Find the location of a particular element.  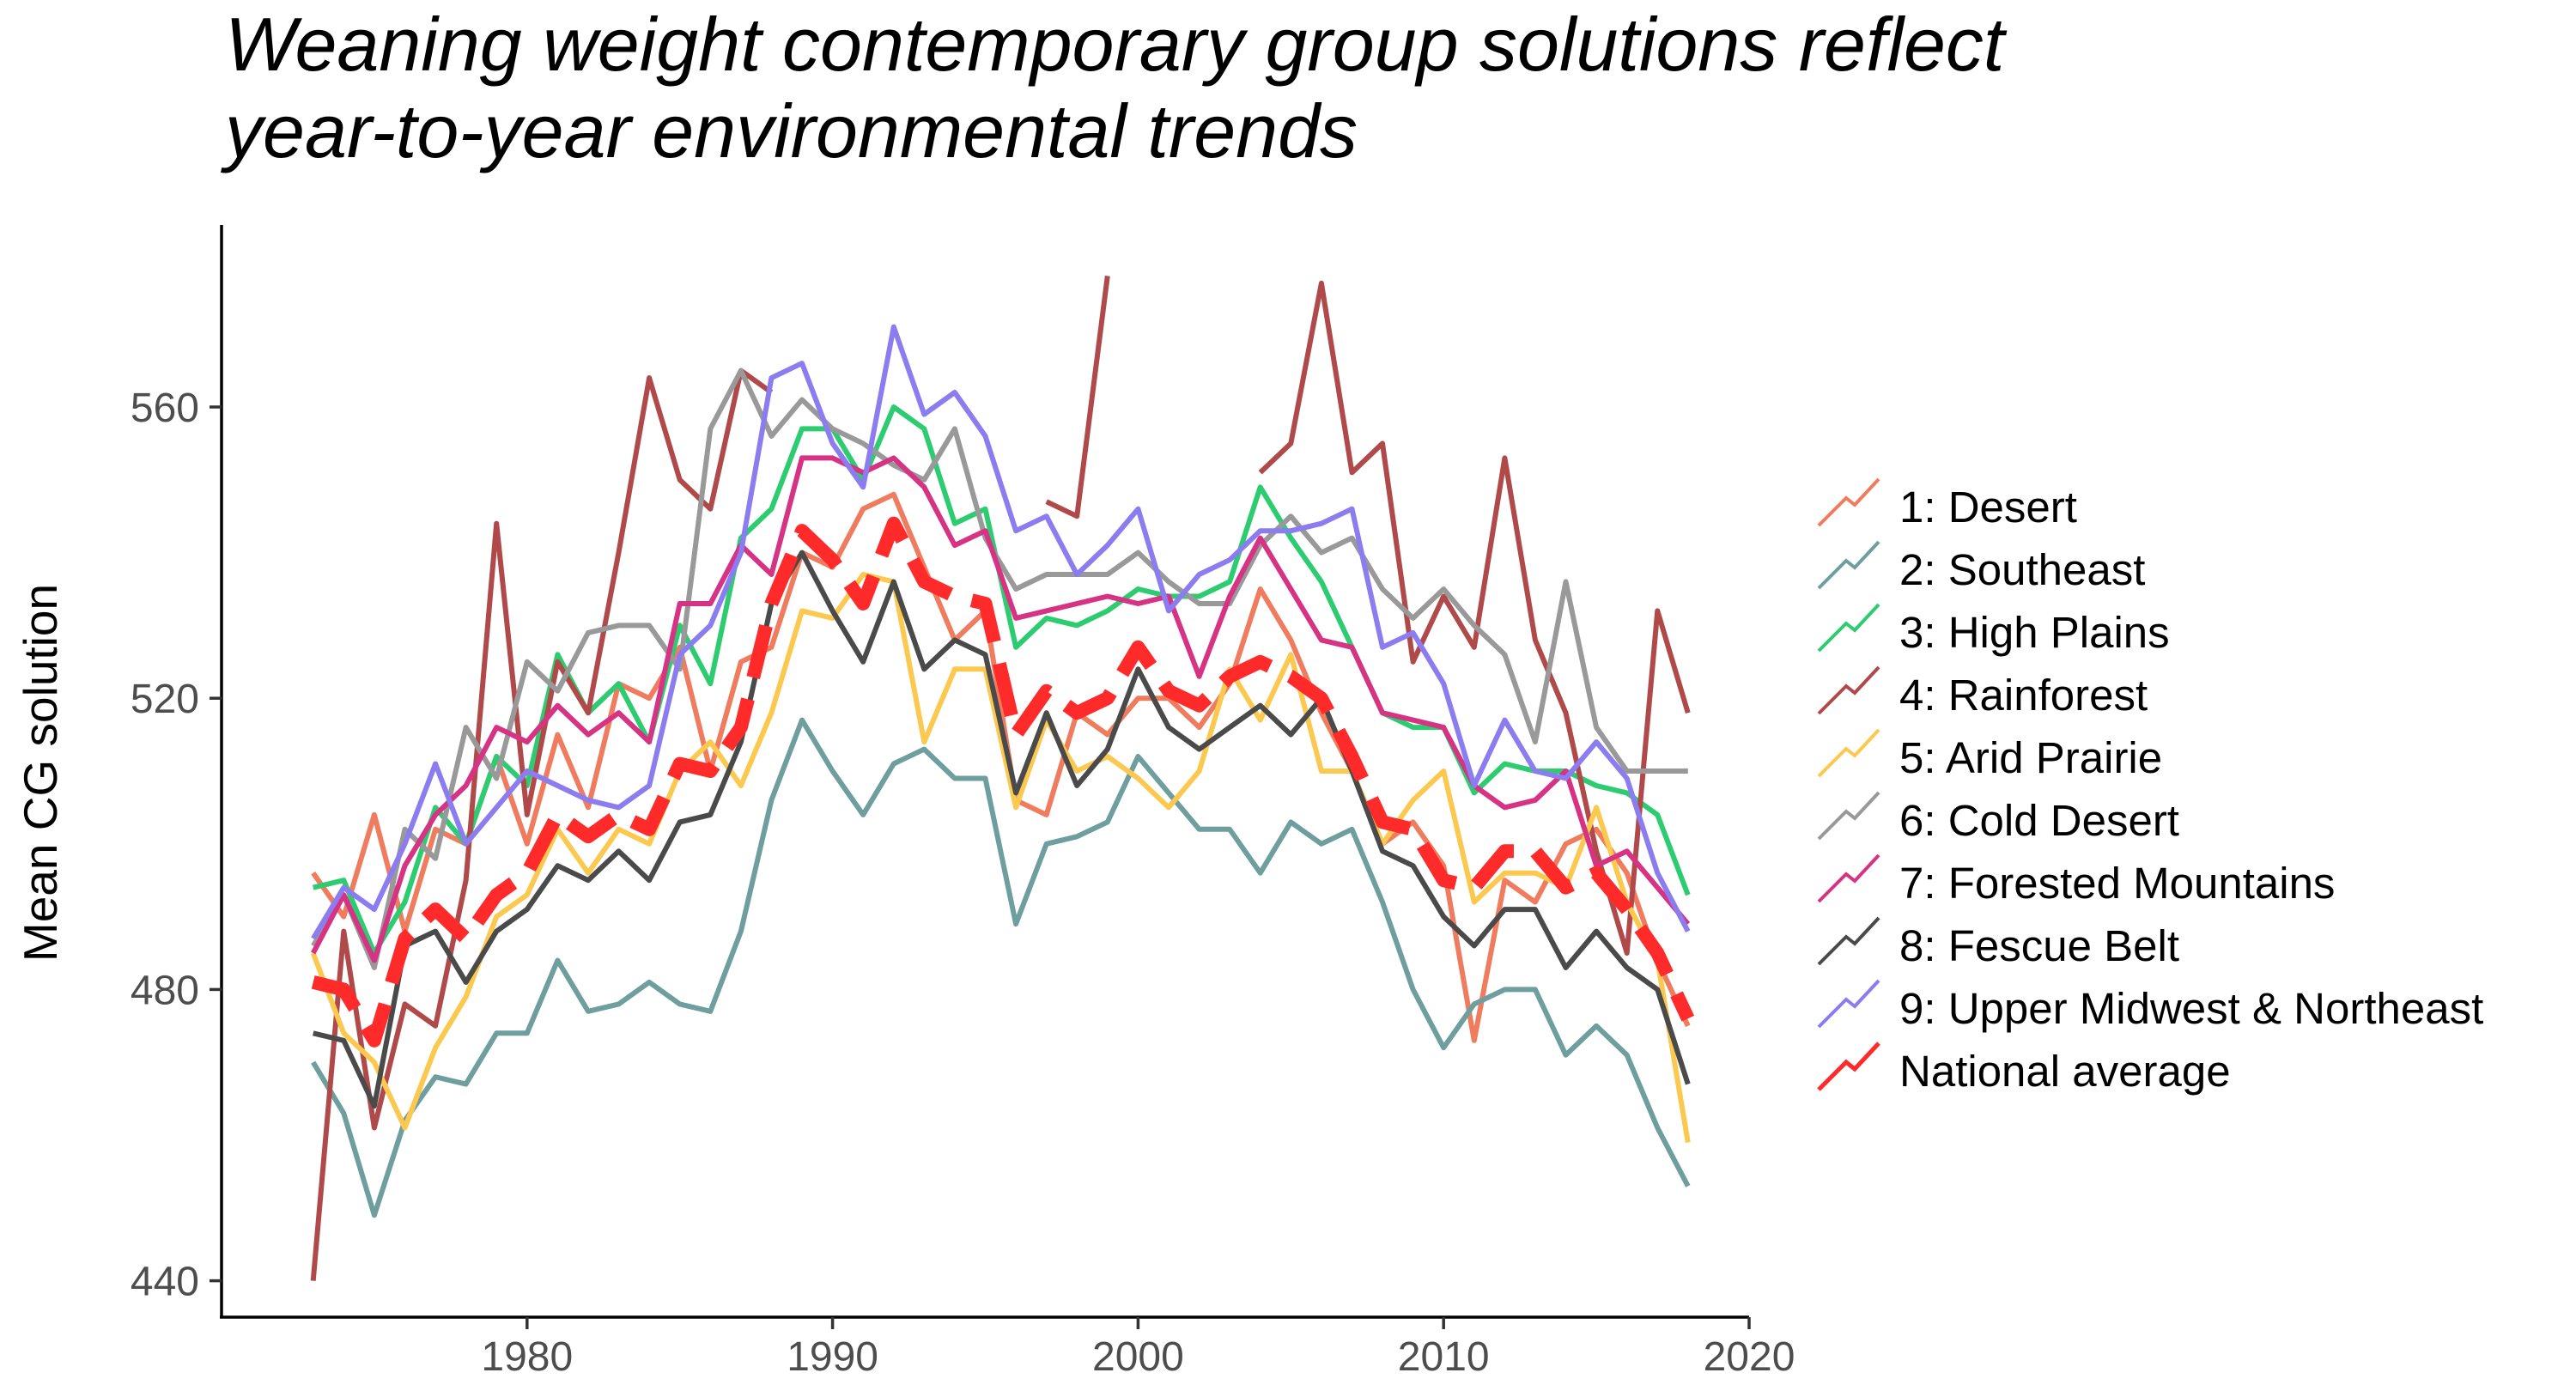

x-tick-label: 2000 is located at coordinates (1138, 1357).